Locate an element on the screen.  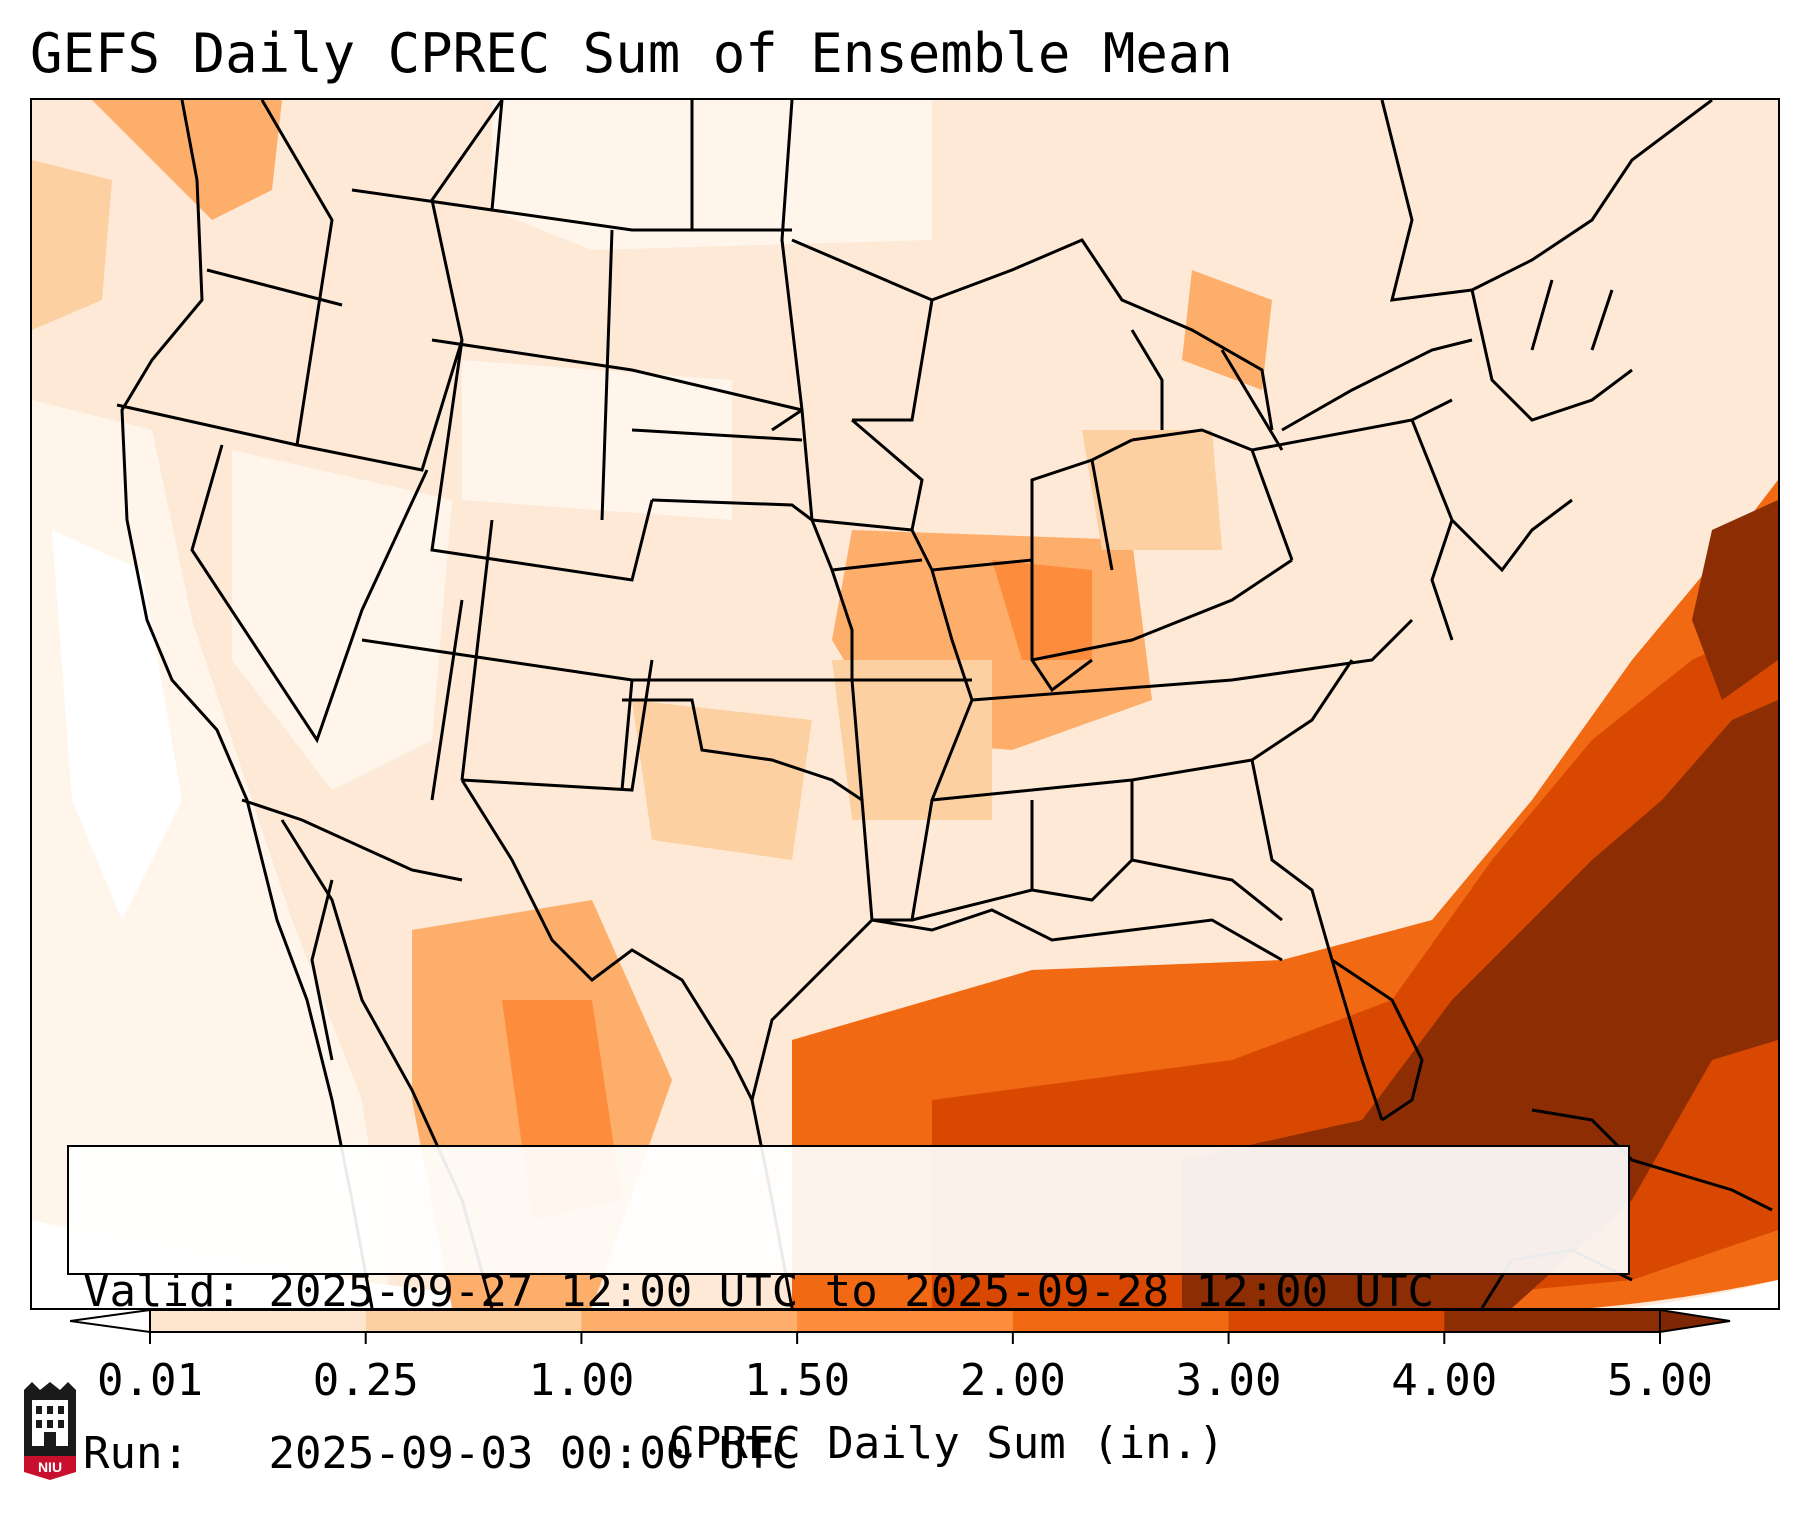
colorbar is located at coordinates (900, 1326).